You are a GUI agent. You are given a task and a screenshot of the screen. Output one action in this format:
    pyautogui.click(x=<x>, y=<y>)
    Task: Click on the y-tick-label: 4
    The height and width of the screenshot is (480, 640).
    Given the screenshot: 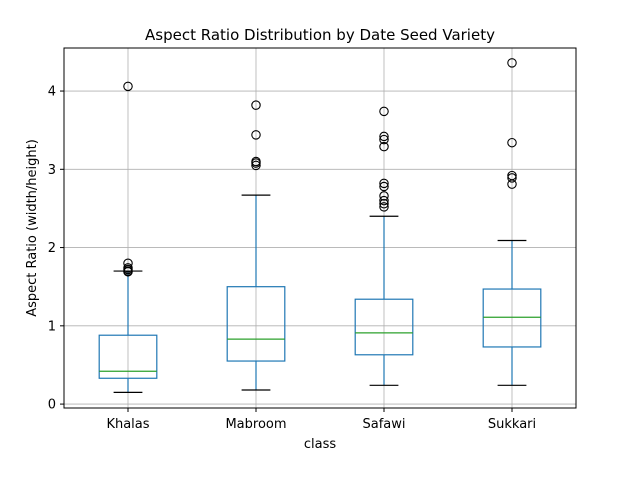 What is the action you would take?
    pyautogui.click(x=52, y=92)
    